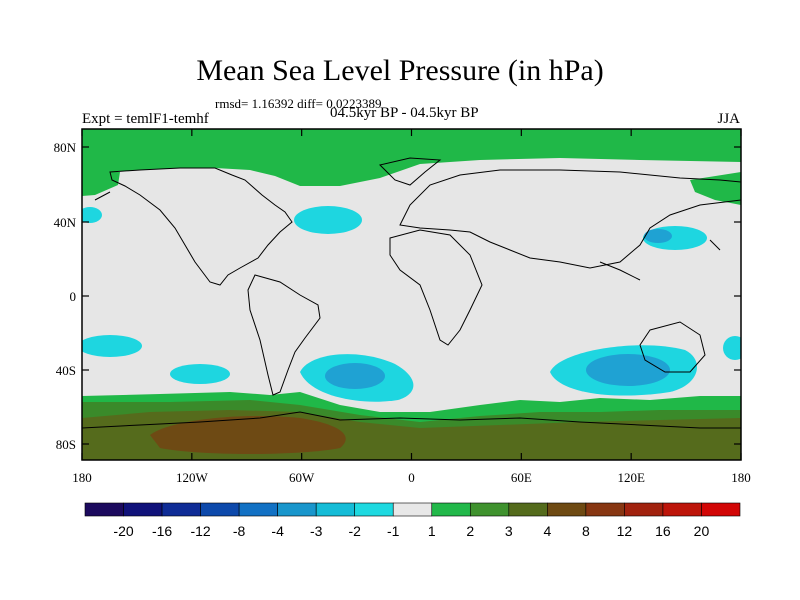 This screenshot has width=800, height=600. I want to click on colorbar-label: 4, so click(547, 531).